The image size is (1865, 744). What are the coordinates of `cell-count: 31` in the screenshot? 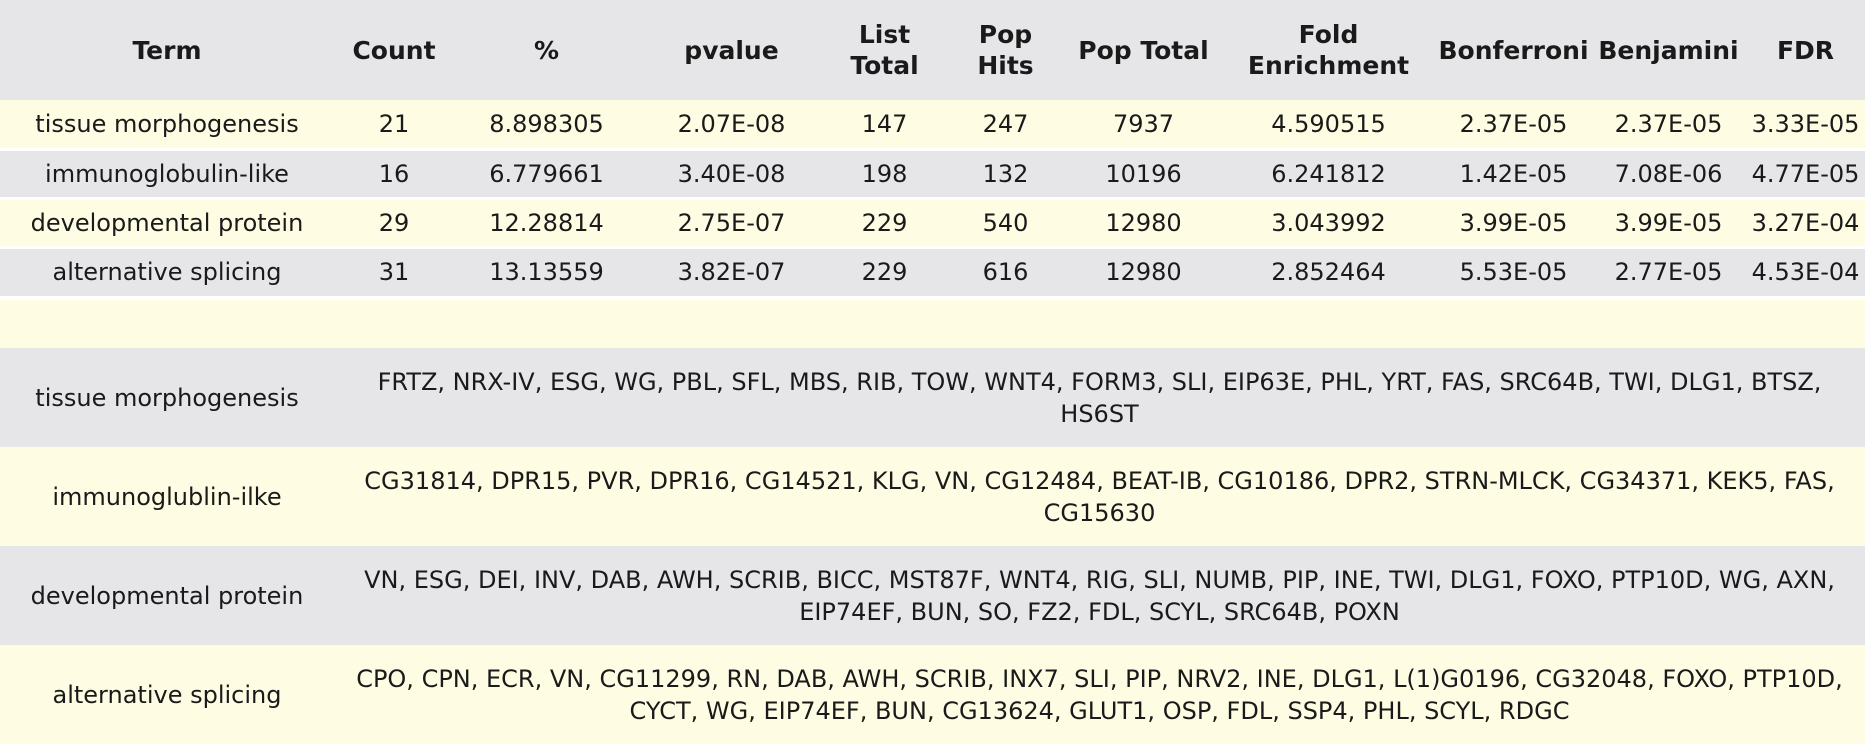 It's located at (394, 270).